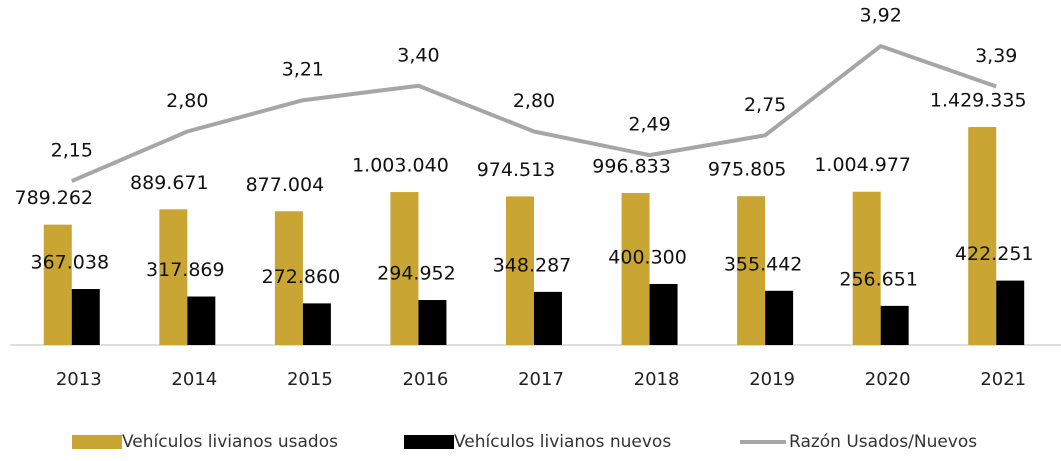 Image resolution: width=1061 pixels, height=461 pixels. I want to click on line-value-label: 2,49, so click(649, 125).